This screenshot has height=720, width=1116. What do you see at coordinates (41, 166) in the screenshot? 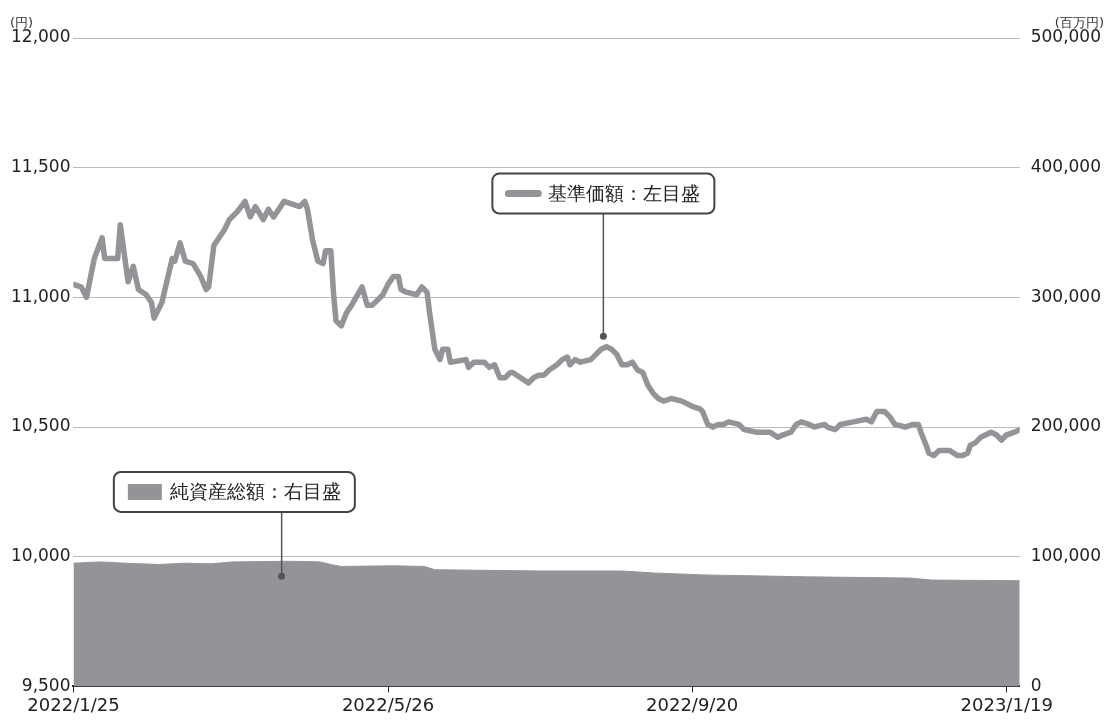
I see `y-tick-label: 11,500` at bounding box center [41, 166].